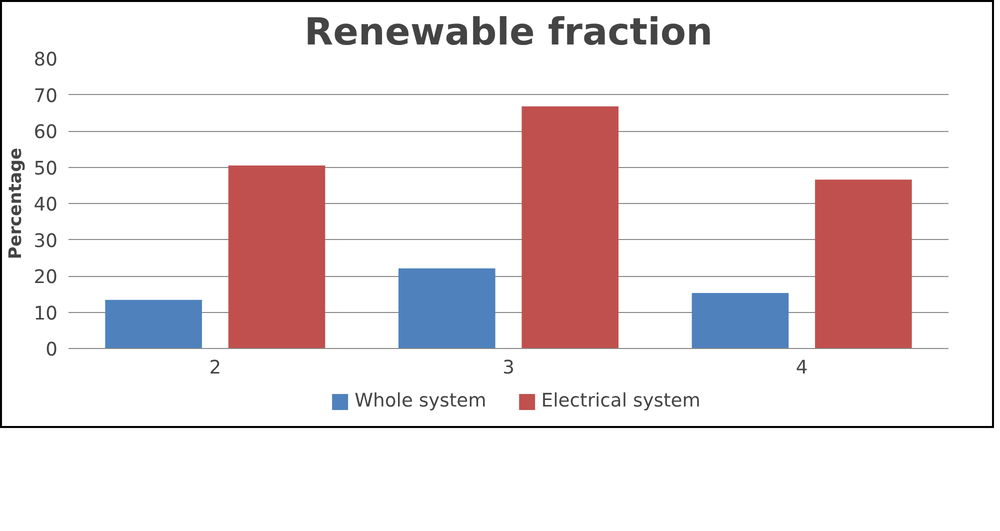 This screenshot has width=1000, height=531. Describe the element at coordinates (802, 368) in the screenshot. I see `x-tick-label: 4` at that location.